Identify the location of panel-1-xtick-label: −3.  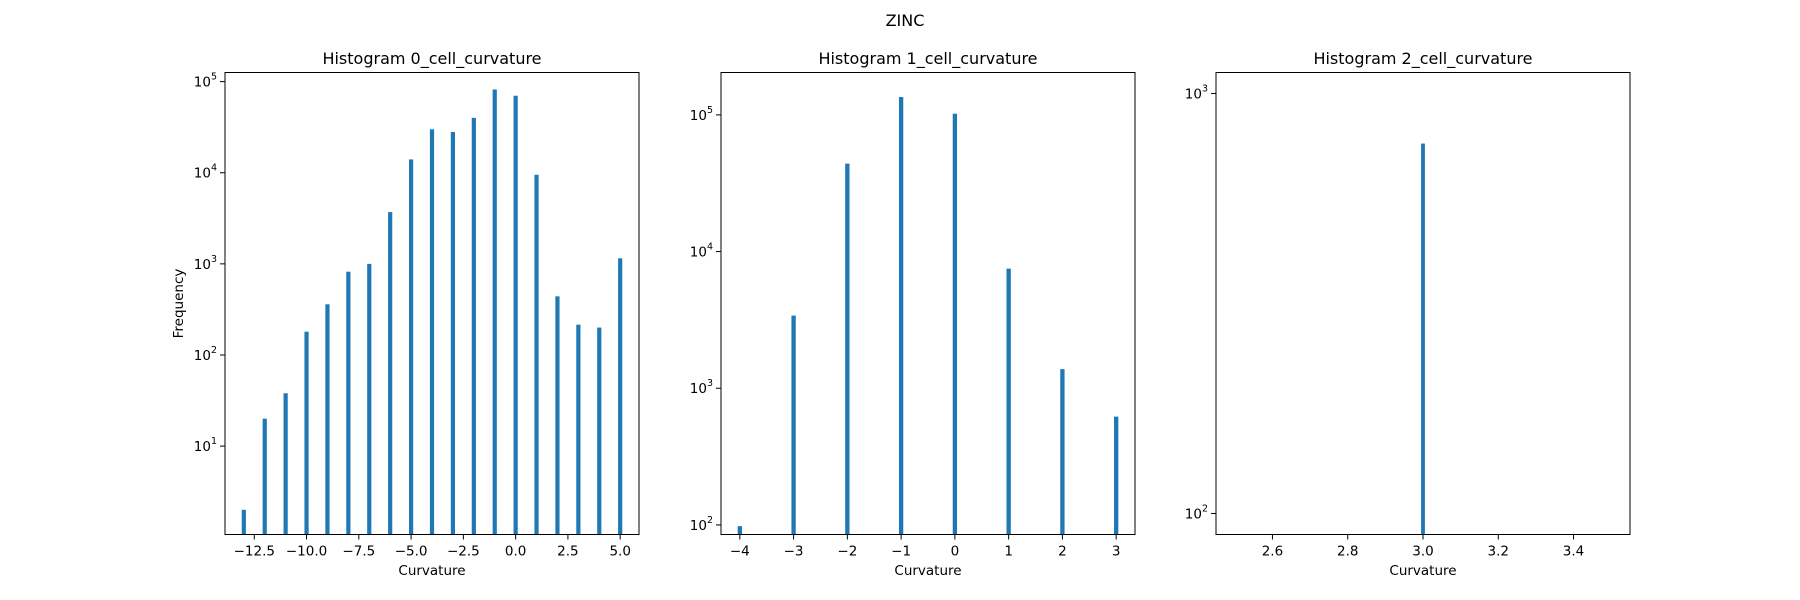
(794, 552).